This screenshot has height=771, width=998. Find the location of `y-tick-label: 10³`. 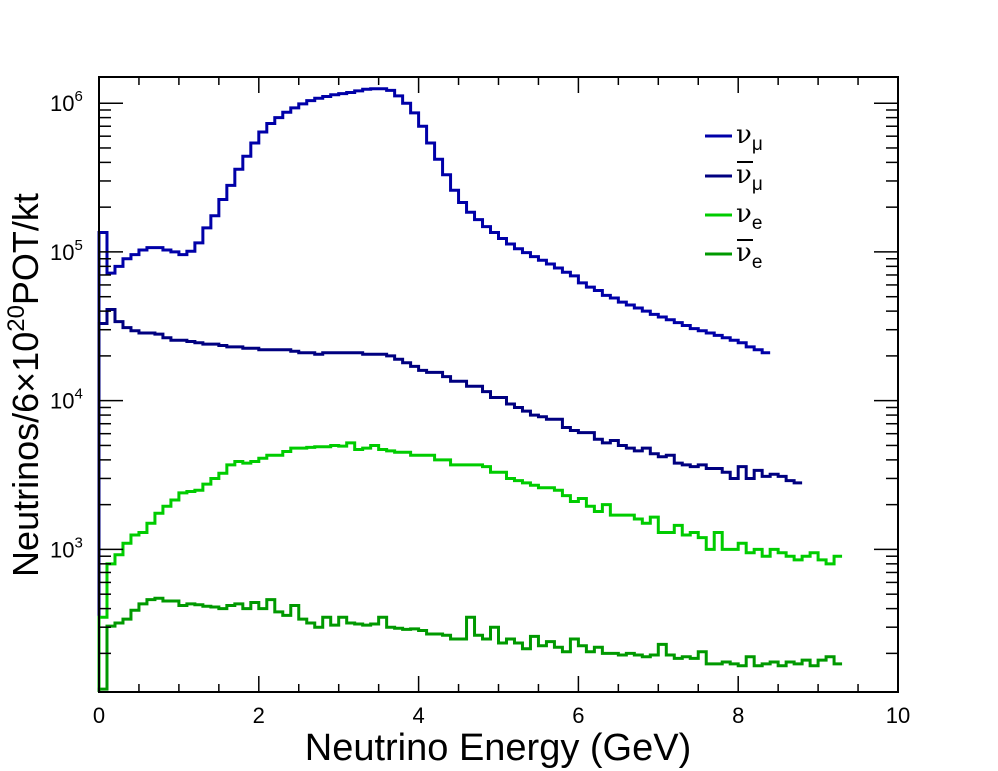

y-tick-label: 10³ is located at coordinates (66, 548).